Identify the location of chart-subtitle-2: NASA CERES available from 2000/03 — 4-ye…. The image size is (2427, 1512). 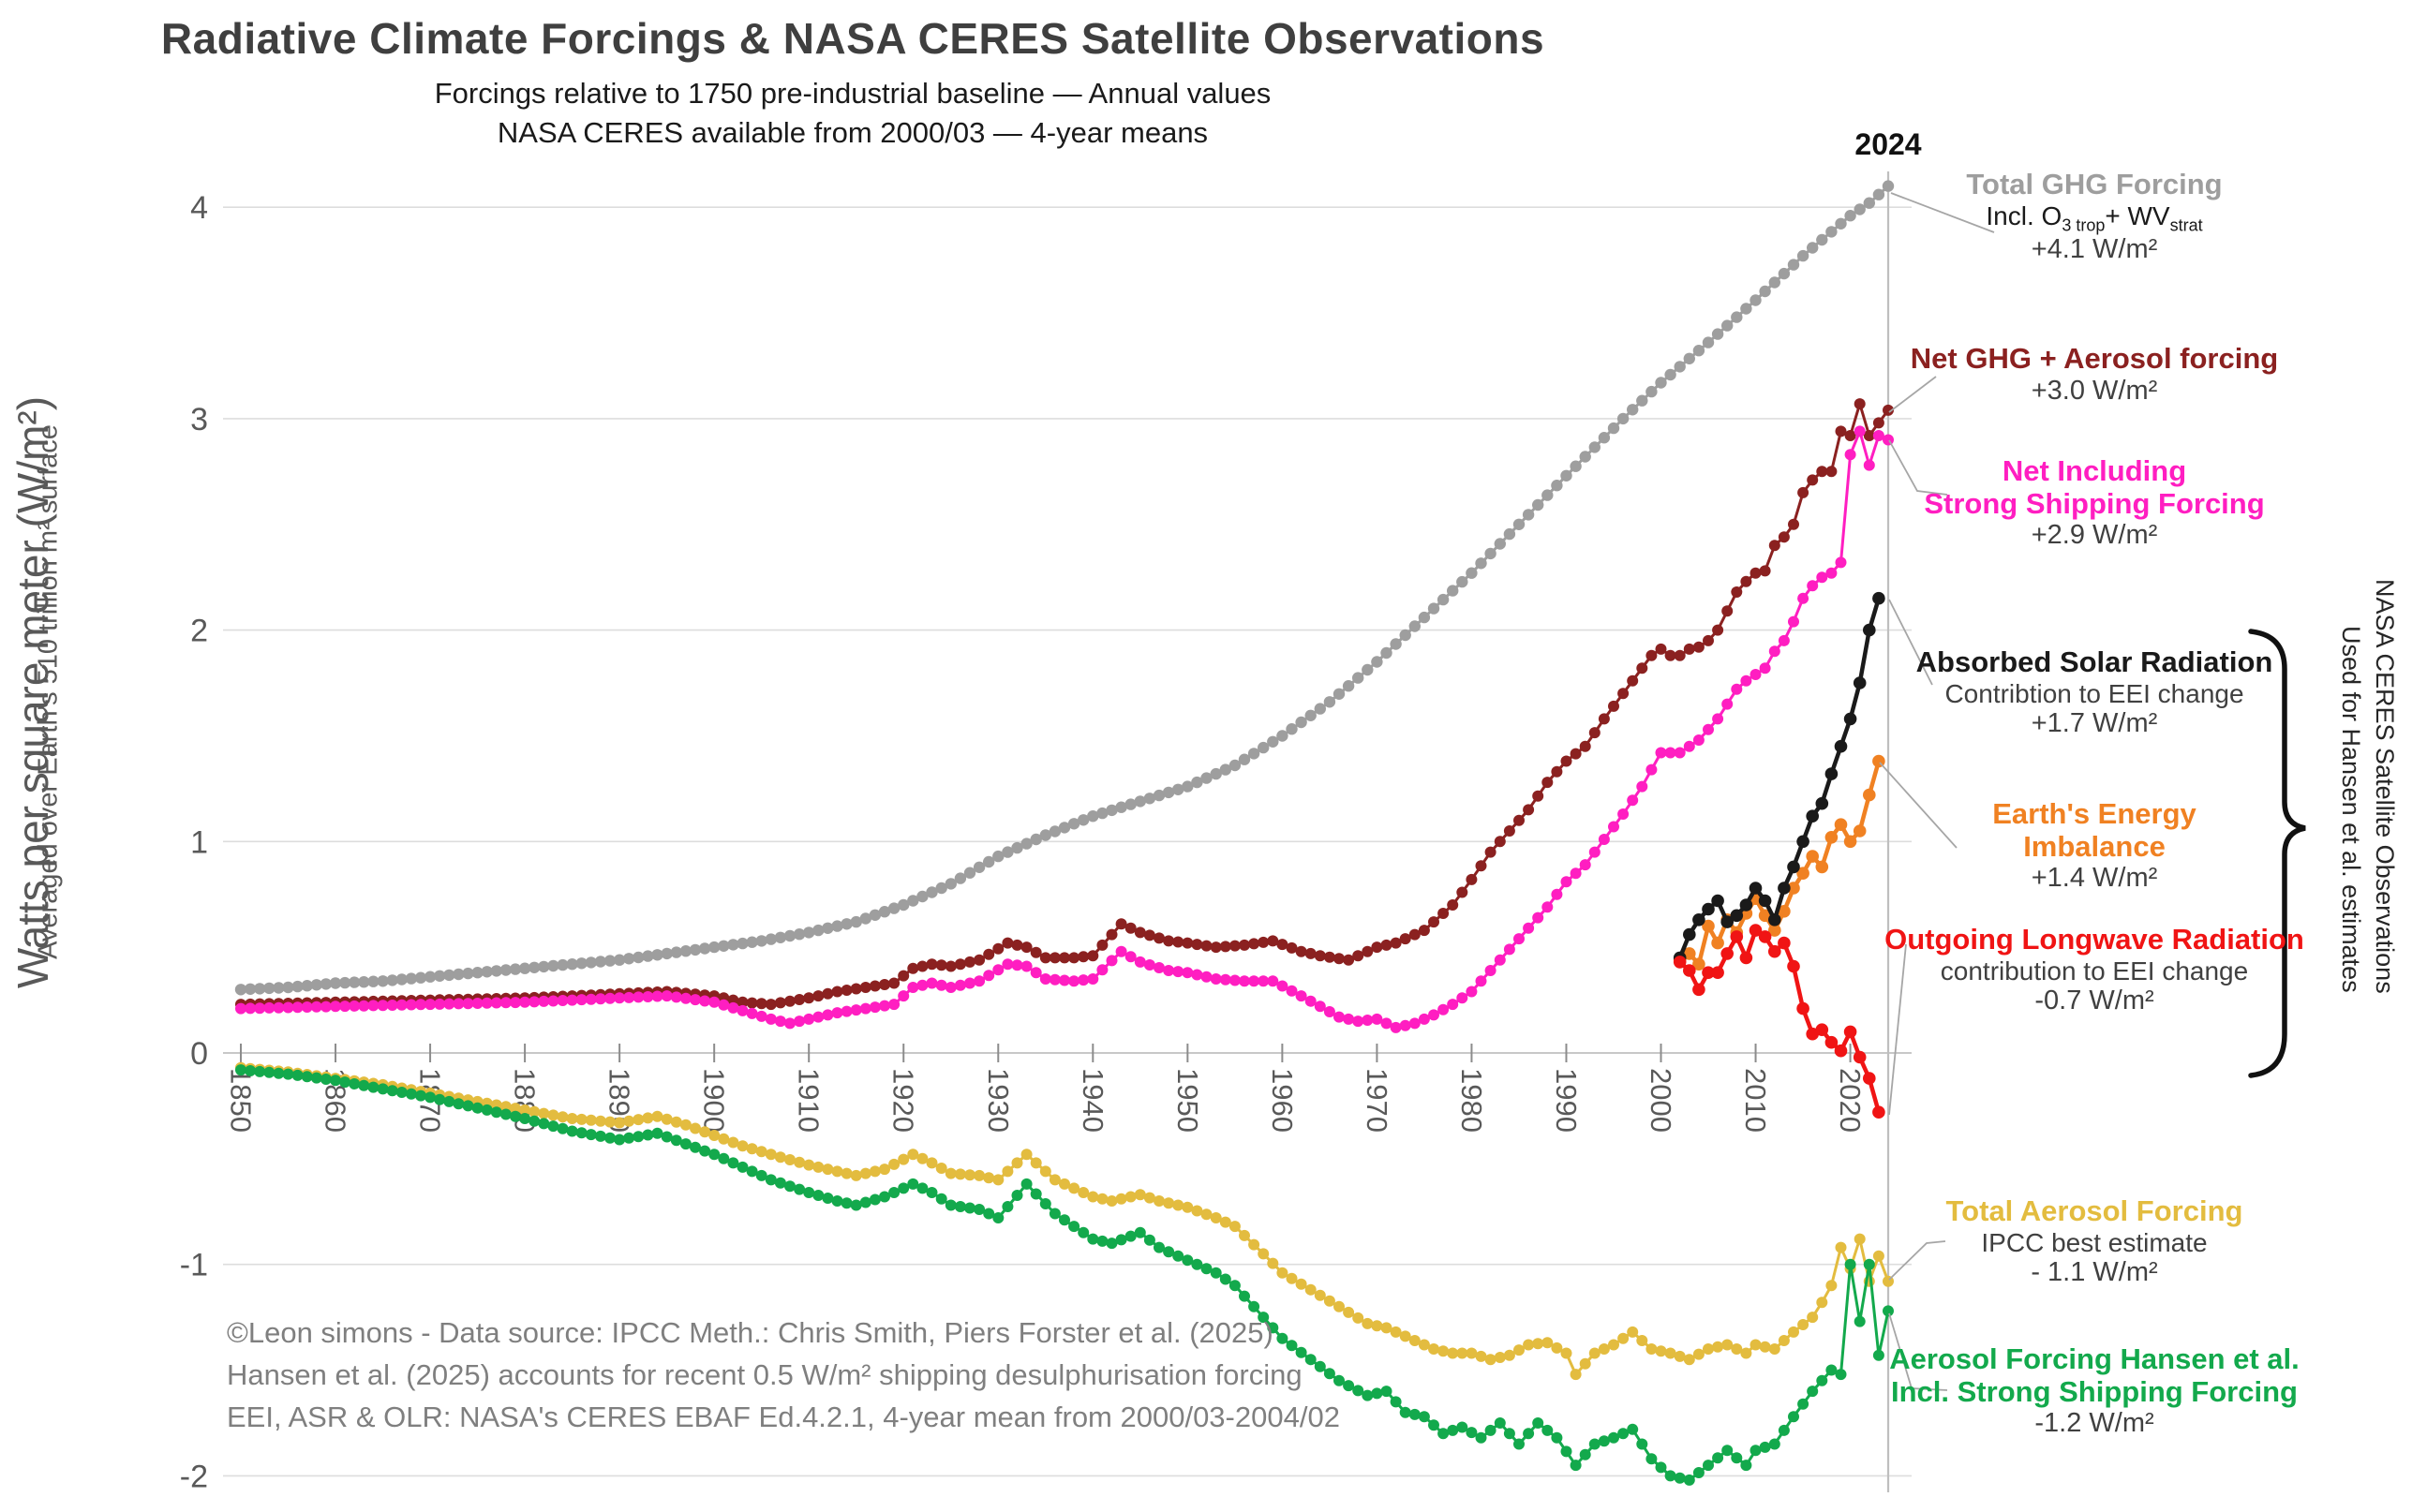
(853, 132).